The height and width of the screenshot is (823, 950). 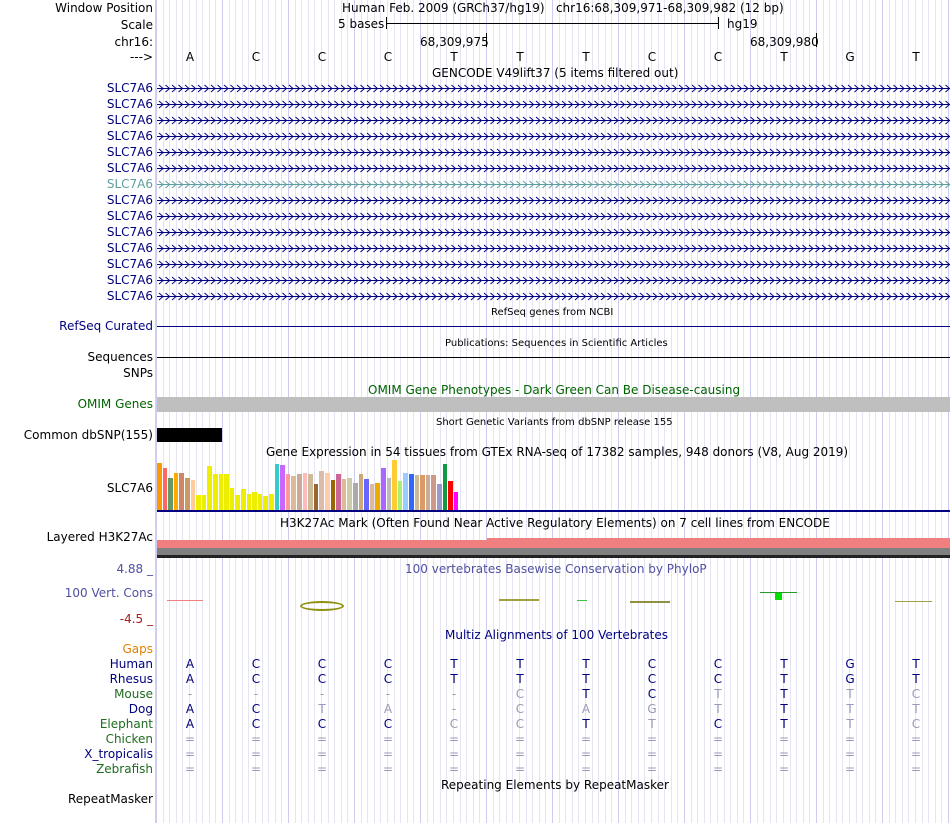 I want to click on publications-line, so click(x=553, y=357).